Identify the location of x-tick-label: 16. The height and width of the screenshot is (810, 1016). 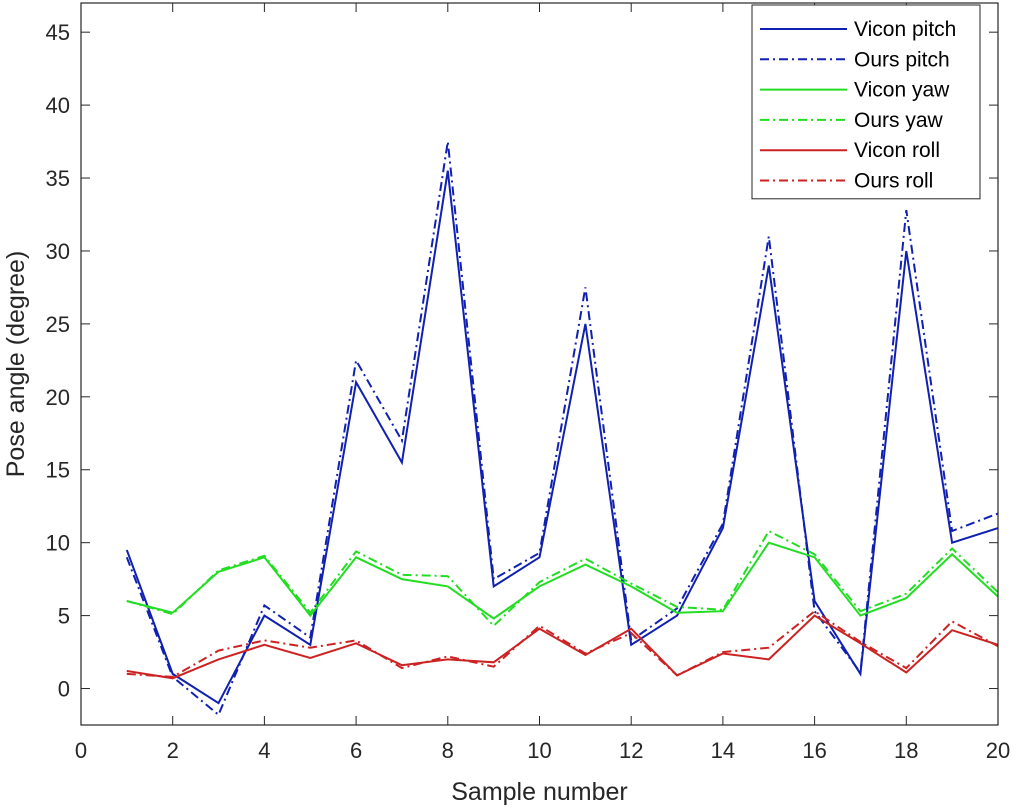
(814, 750).